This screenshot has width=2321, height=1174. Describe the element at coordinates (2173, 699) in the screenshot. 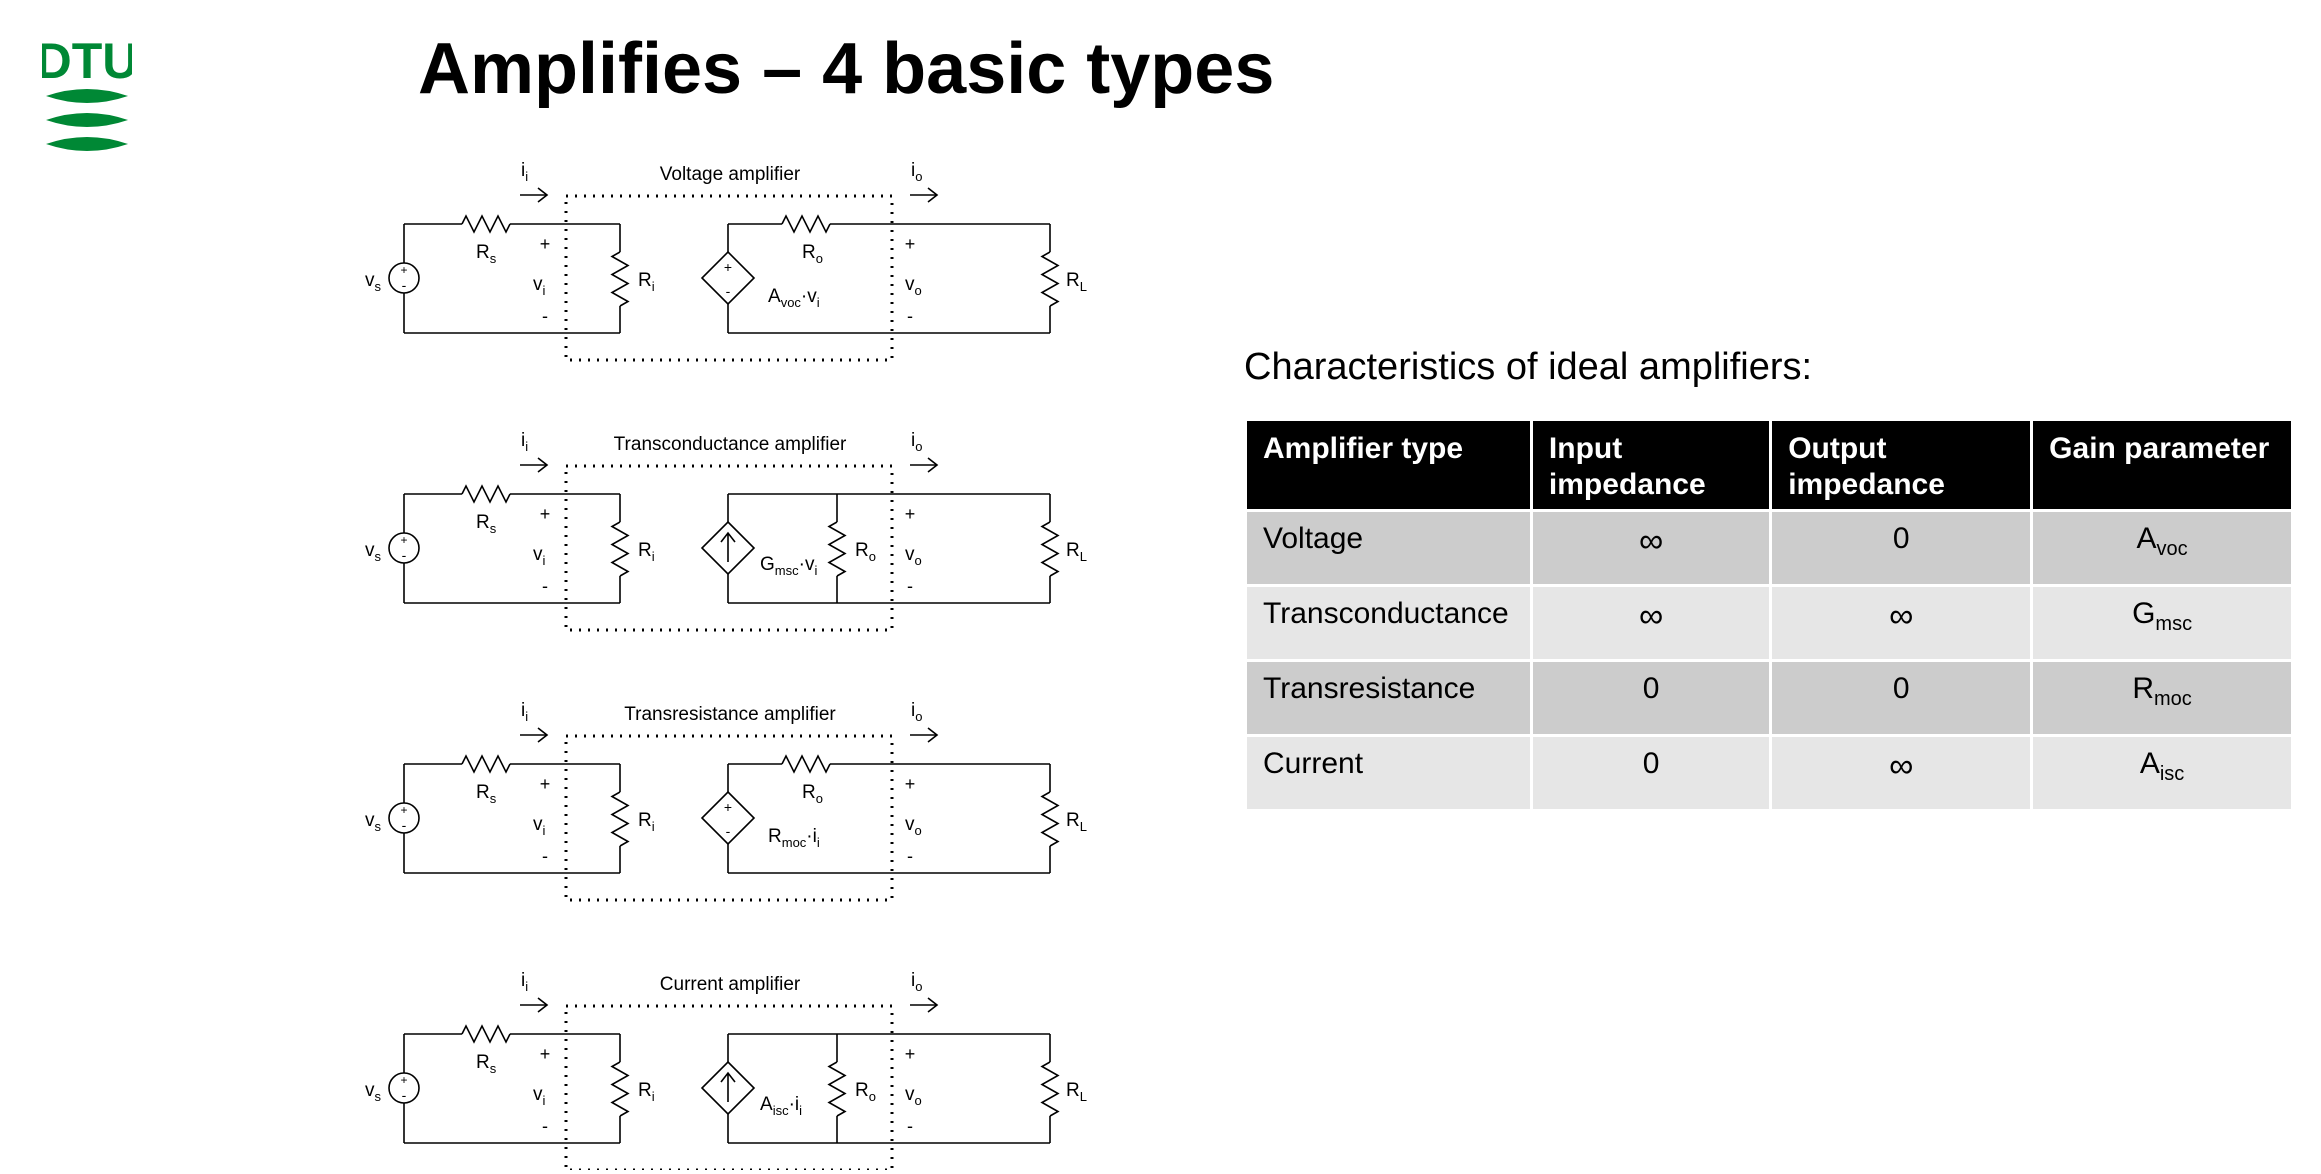

I see `gain-subscript: moc` at that location.